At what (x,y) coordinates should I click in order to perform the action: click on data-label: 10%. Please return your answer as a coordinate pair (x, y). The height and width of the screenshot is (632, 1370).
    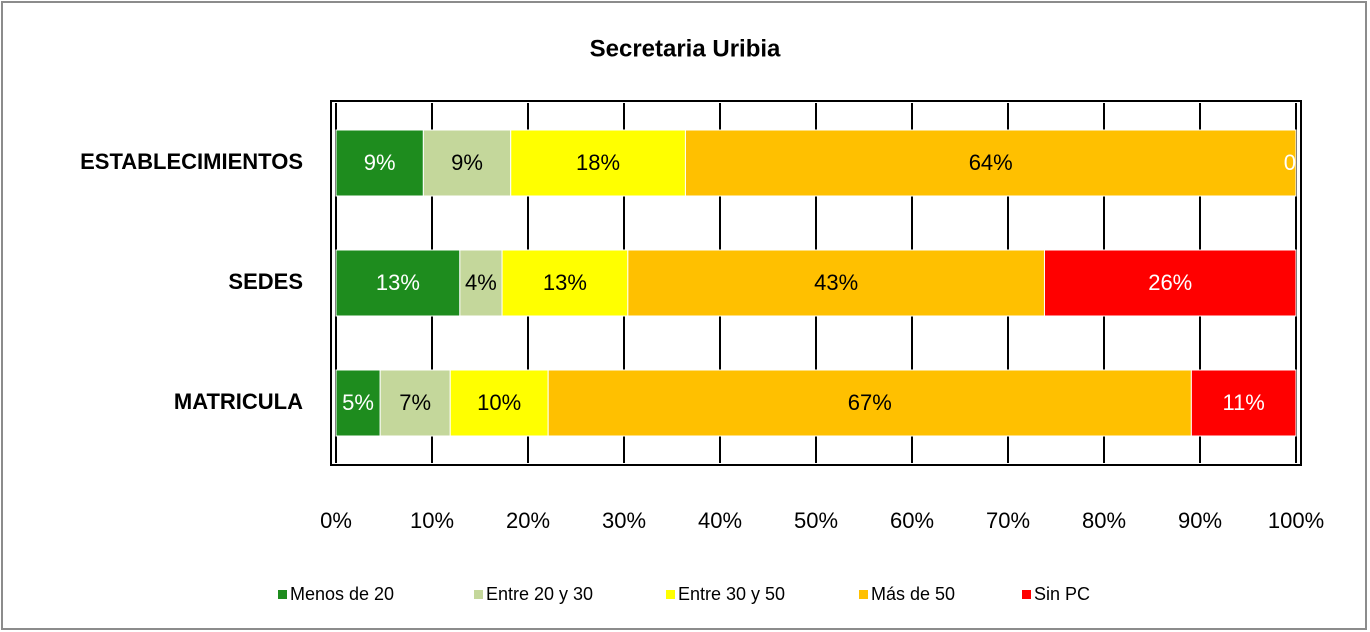
    Looking at the image, I should click on (499, 402).